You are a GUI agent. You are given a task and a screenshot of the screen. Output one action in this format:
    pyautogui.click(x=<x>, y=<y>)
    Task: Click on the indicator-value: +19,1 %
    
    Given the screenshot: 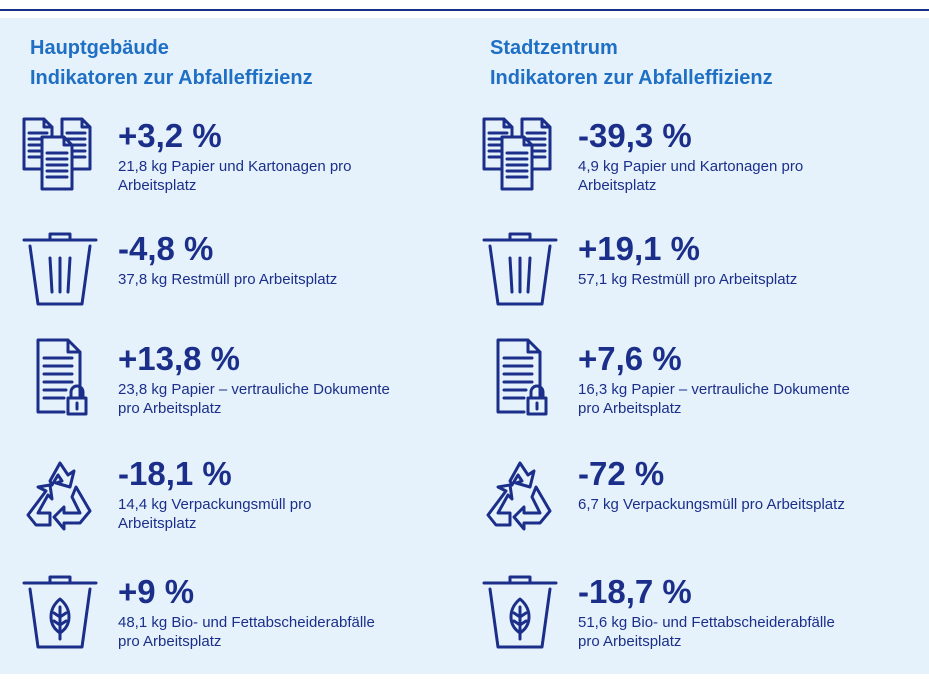 What is the action you would take?
    pyautogui.click(x=639, y=248)
    